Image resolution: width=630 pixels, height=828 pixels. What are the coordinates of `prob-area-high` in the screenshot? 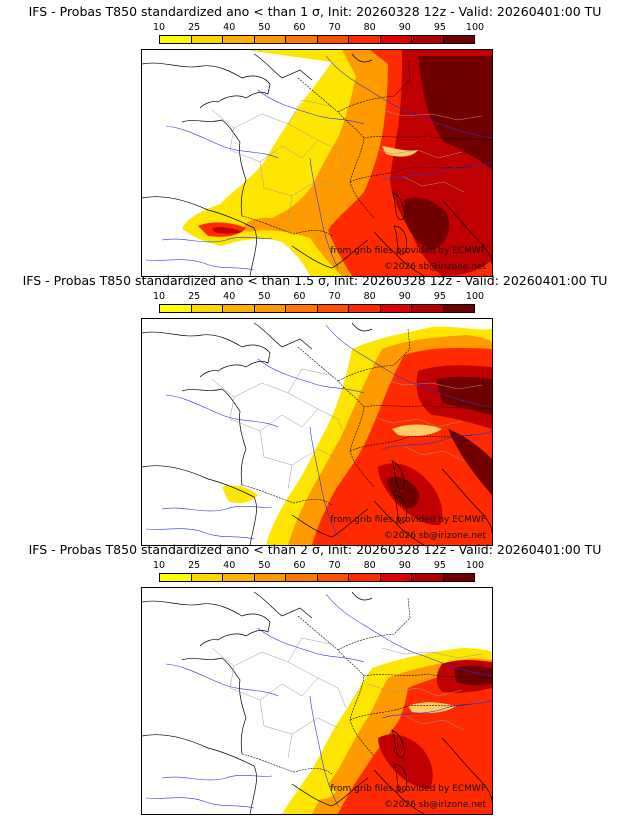 It's located at (415, 741).